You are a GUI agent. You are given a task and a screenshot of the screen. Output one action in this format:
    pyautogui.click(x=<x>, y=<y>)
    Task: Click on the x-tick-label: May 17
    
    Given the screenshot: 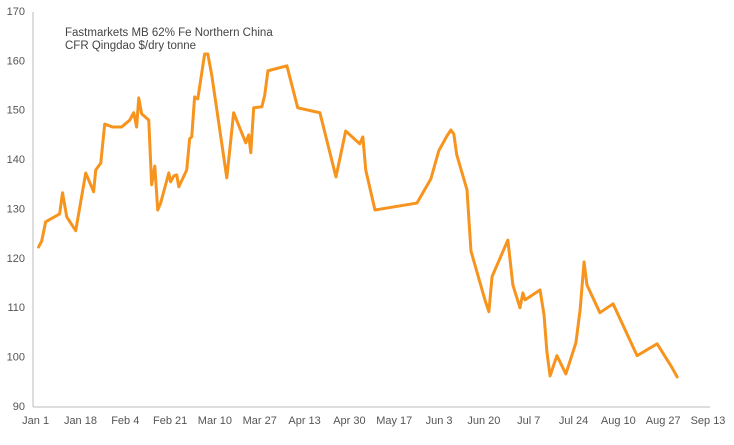 What is the action you would take?
    pyautogui.click(x=394, y=421)
    